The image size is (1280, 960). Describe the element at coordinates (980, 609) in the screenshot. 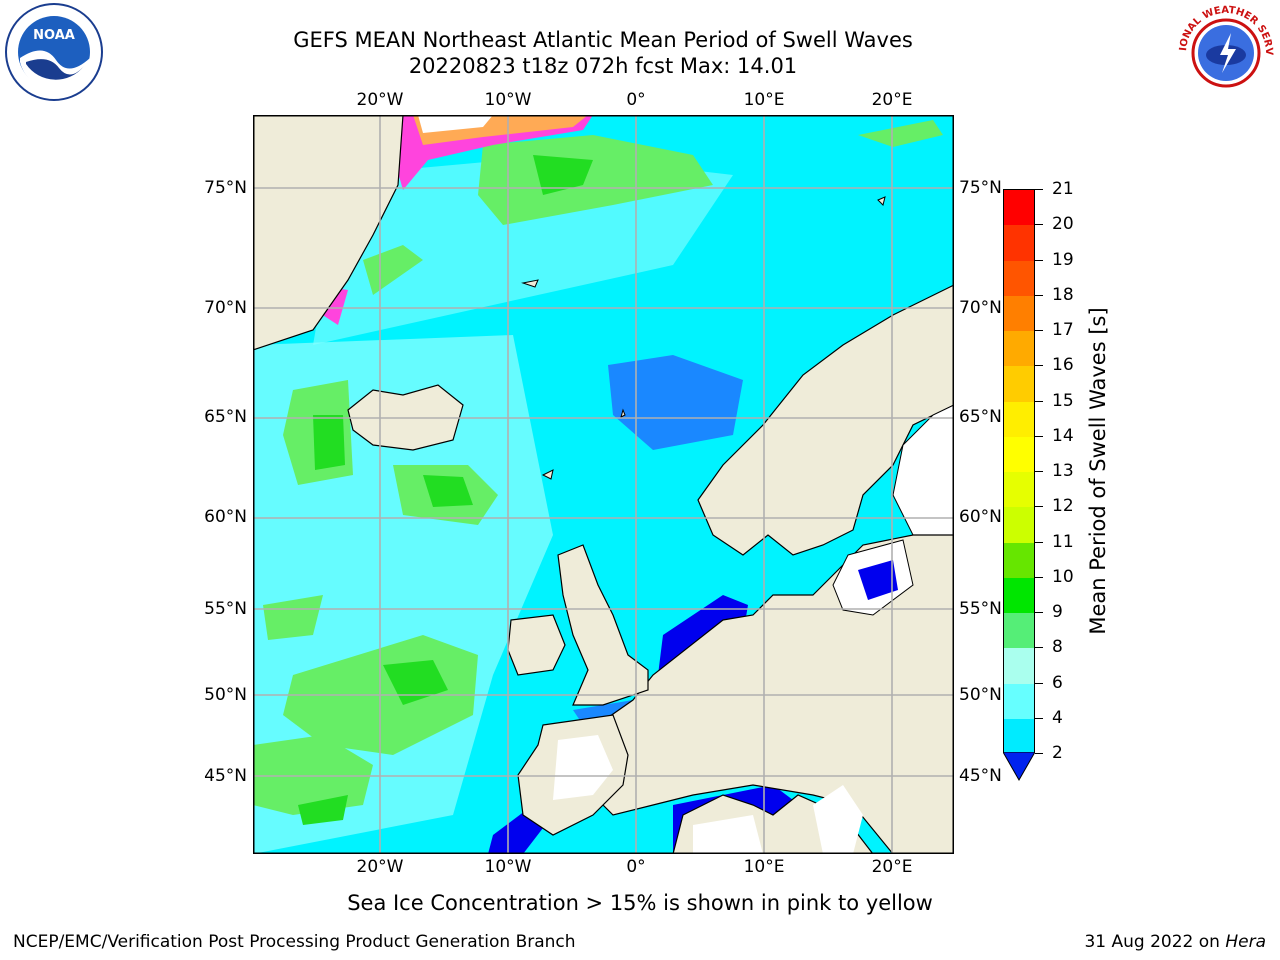

I see `lat-label-right-55n: 55°N` at that location.